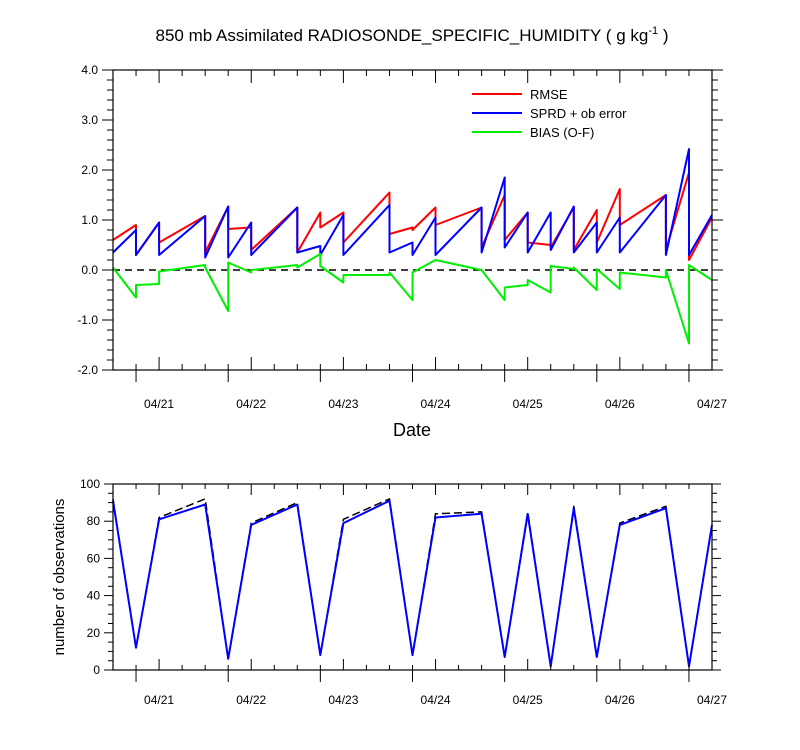 The image size is (800, 750). I want to click on top-ytick-label: 3.0, so click(89, 120).